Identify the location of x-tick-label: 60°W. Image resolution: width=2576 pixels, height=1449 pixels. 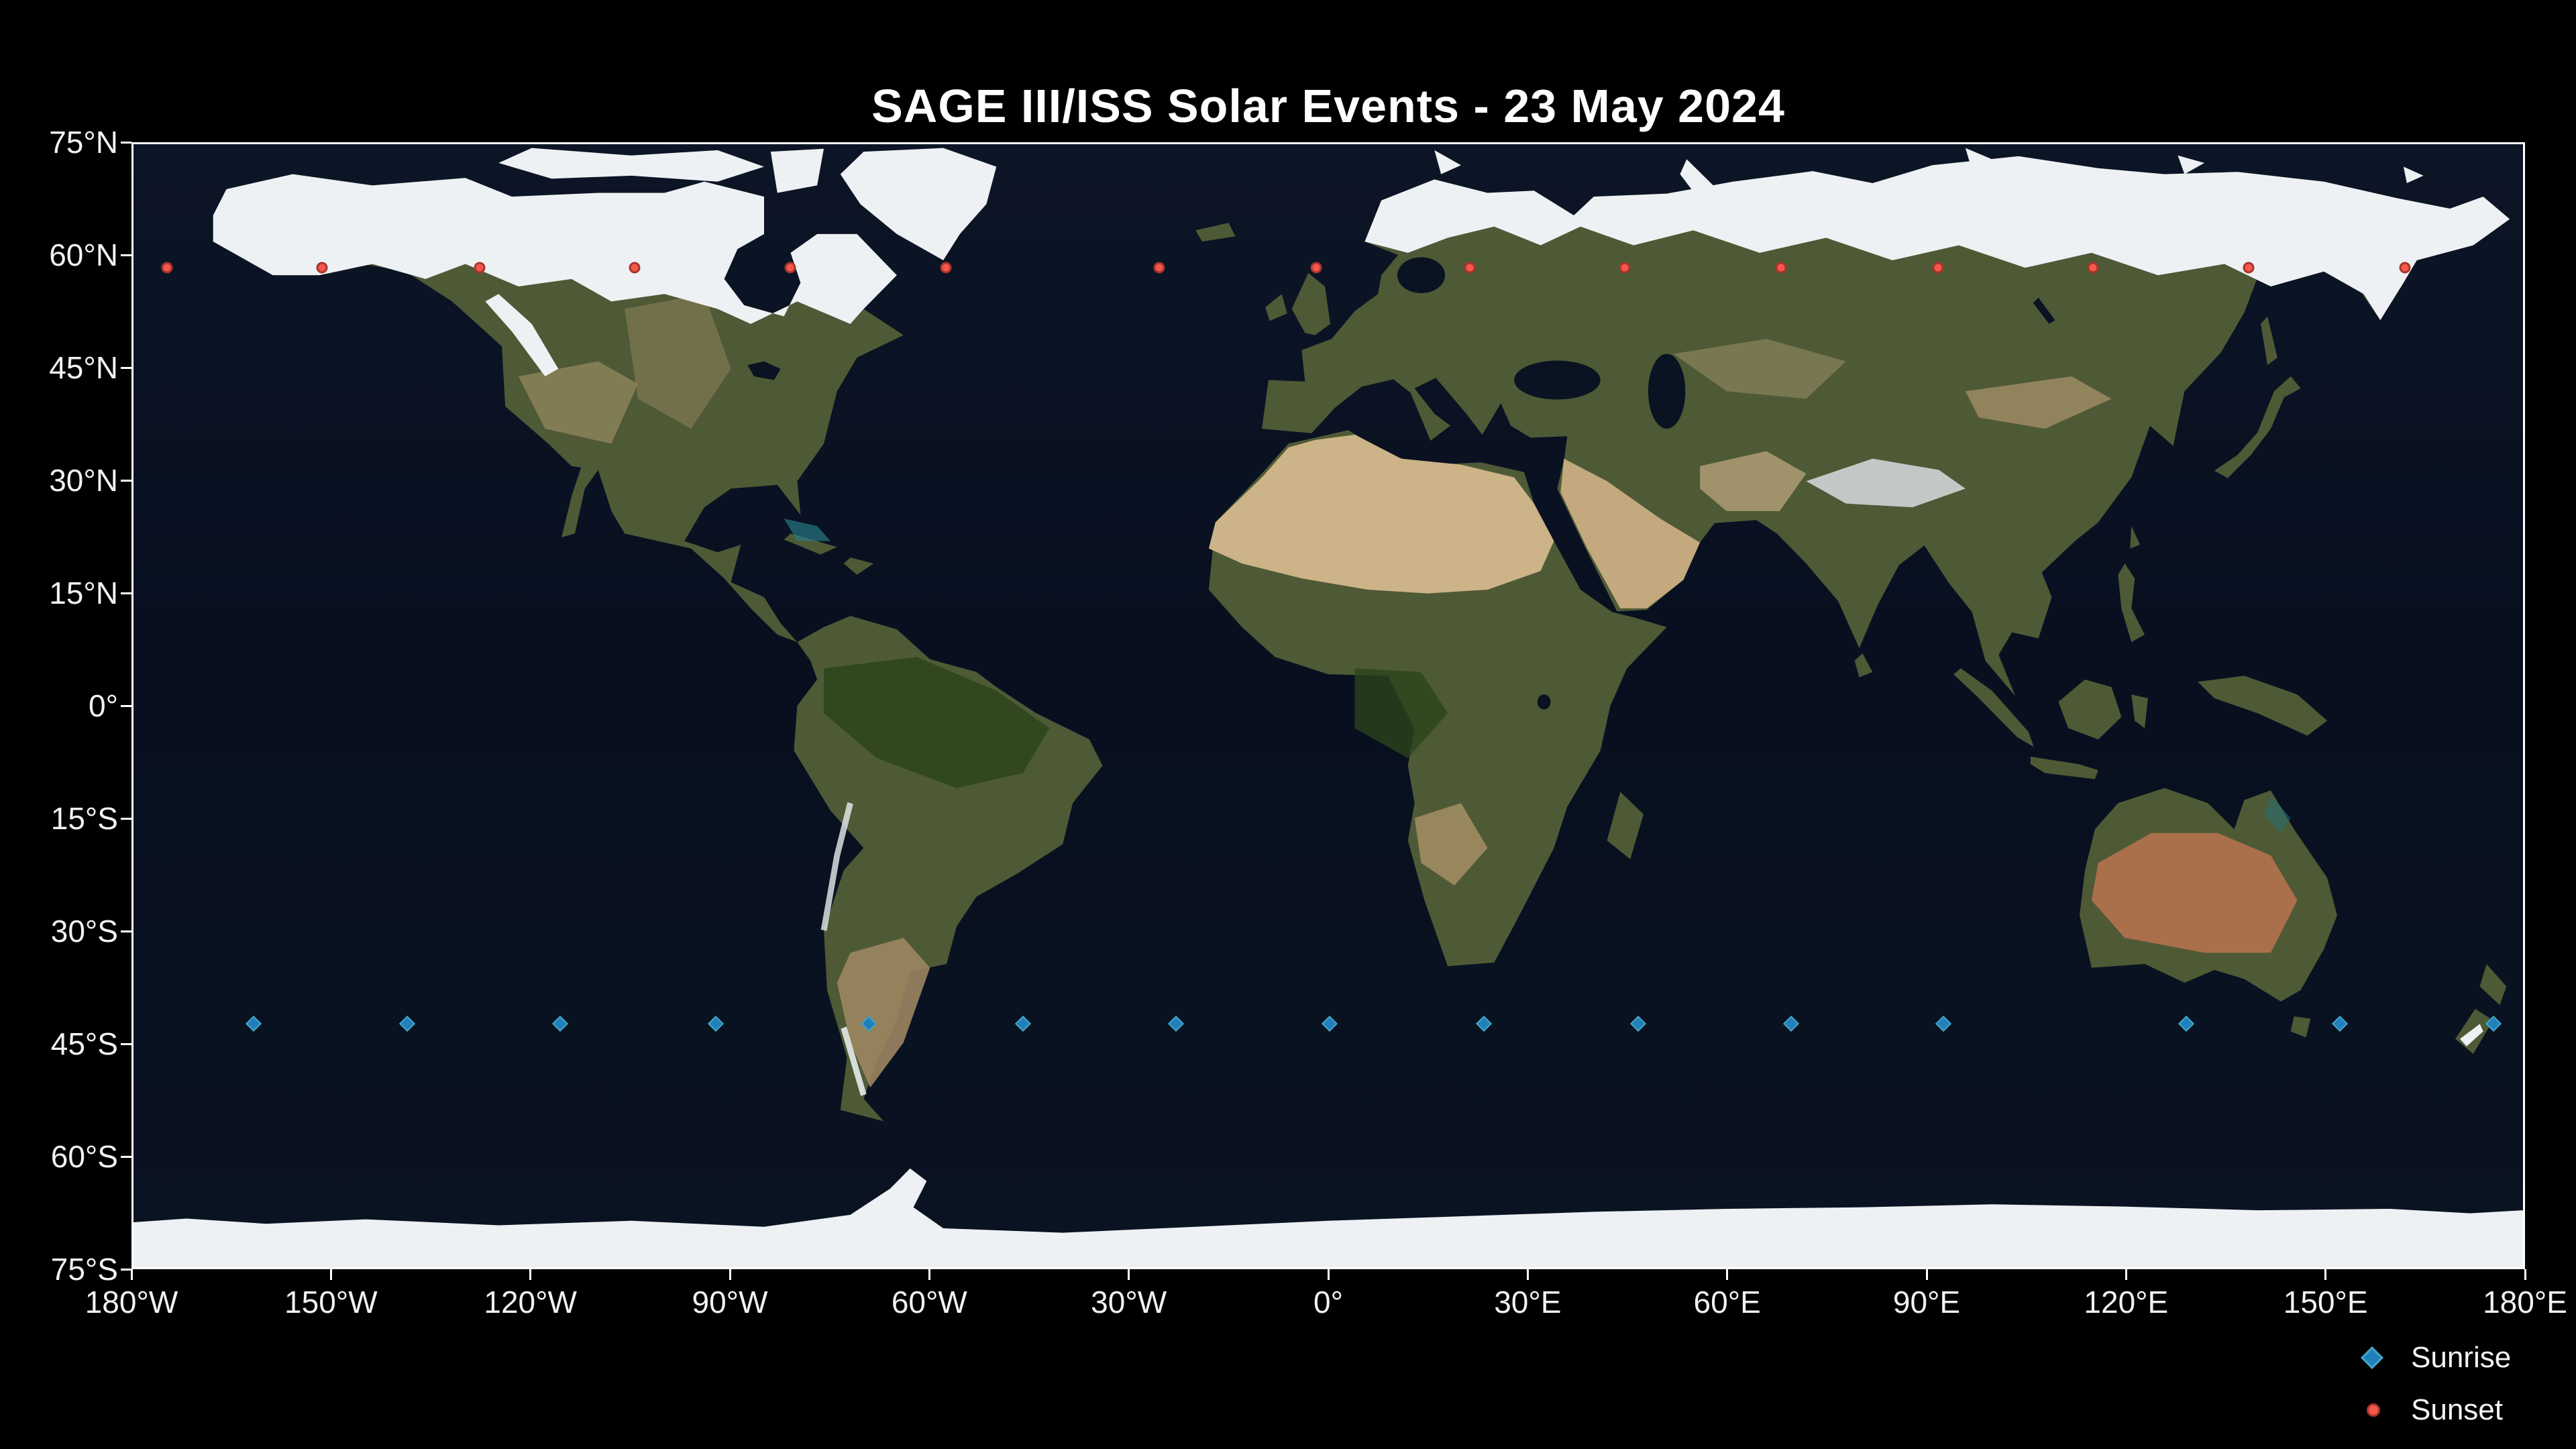
(929, 1302).